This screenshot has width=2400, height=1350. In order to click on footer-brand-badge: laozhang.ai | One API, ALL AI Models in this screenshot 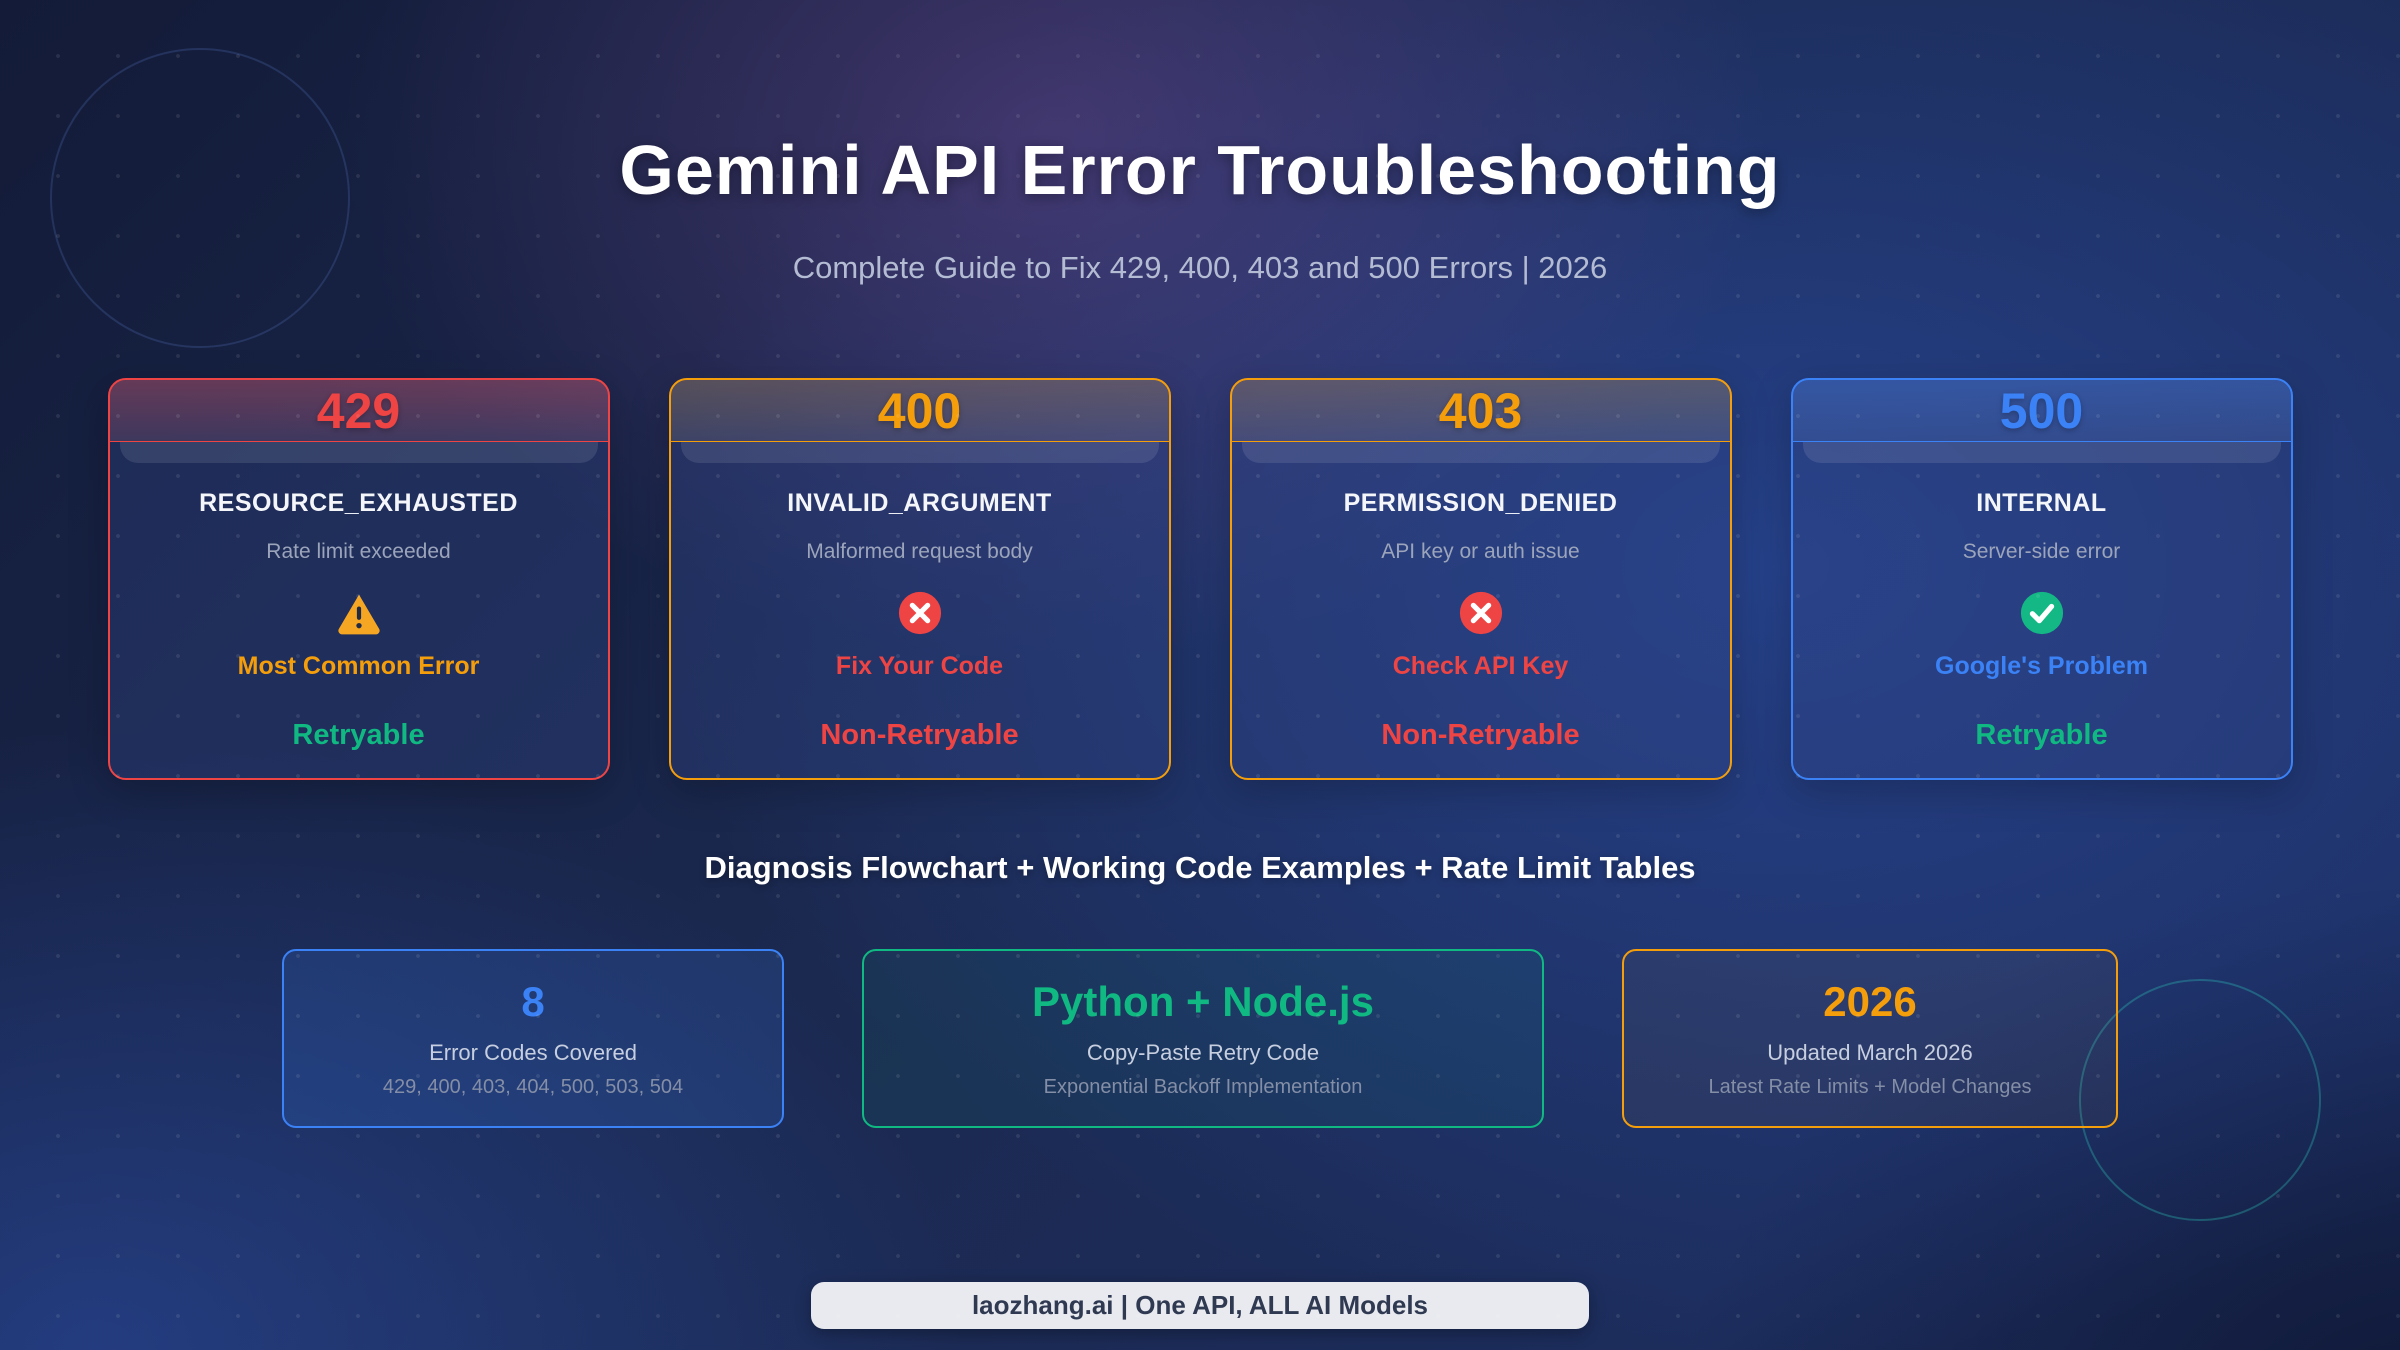, I will do `click(1200, 1305)`.